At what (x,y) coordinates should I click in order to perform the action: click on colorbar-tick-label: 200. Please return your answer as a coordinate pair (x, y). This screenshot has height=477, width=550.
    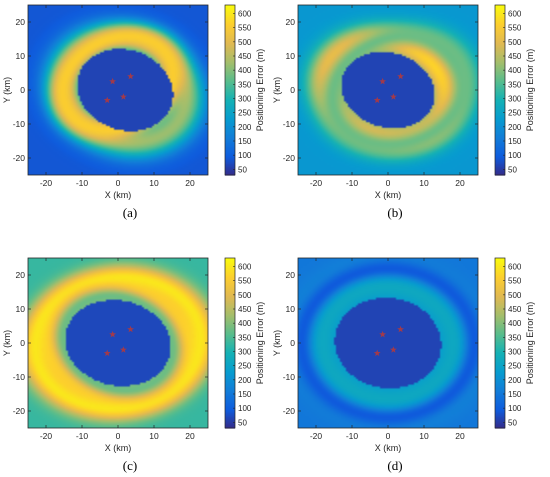
    Looking at the image, I should click on (245, 380).